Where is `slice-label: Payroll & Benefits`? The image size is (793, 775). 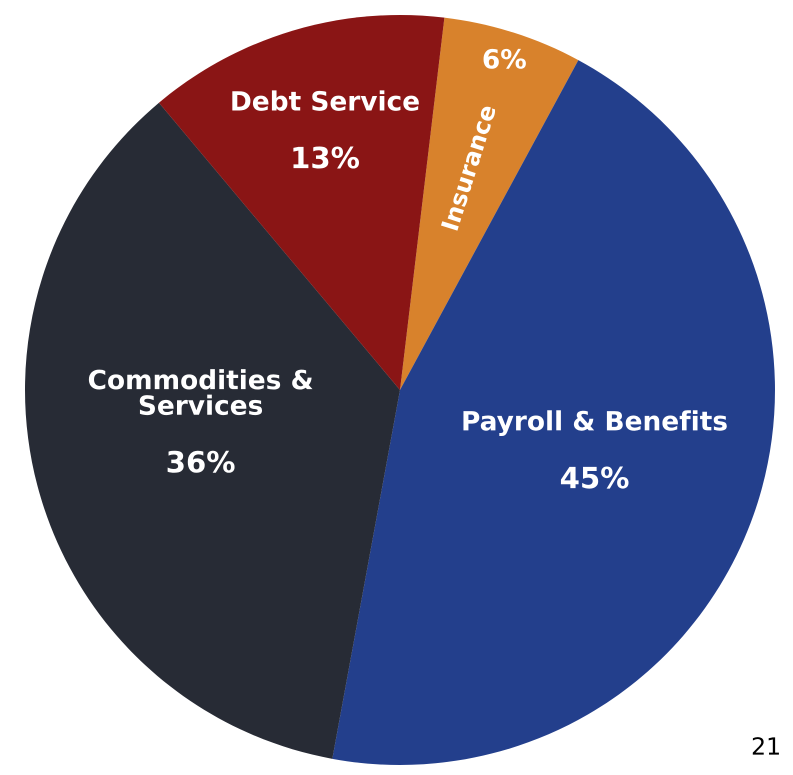 slice-label: Payroll & Benefits is located at coordinates (595, 423).